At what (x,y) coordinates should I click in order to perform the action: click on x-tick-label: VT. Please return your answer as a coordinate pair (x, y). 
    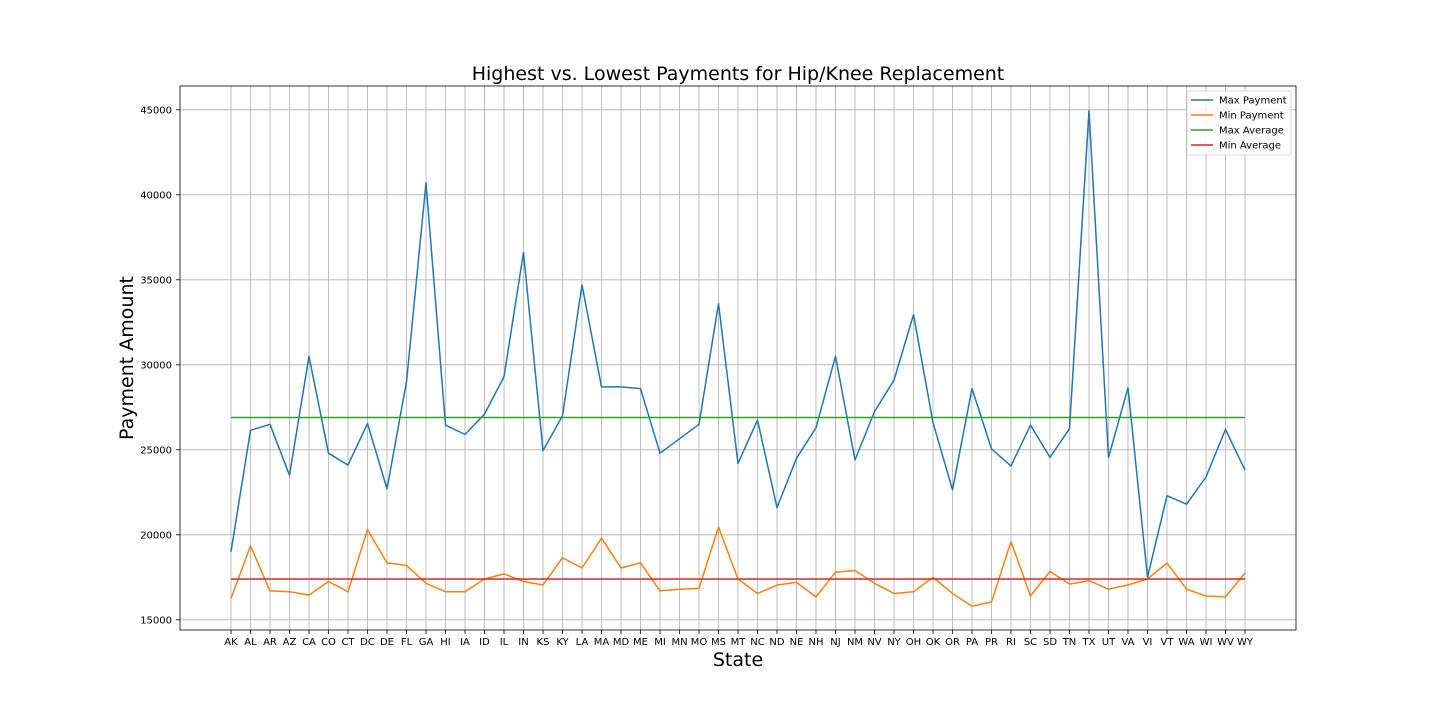
    Looking at the image, I should click on (1168, 642).